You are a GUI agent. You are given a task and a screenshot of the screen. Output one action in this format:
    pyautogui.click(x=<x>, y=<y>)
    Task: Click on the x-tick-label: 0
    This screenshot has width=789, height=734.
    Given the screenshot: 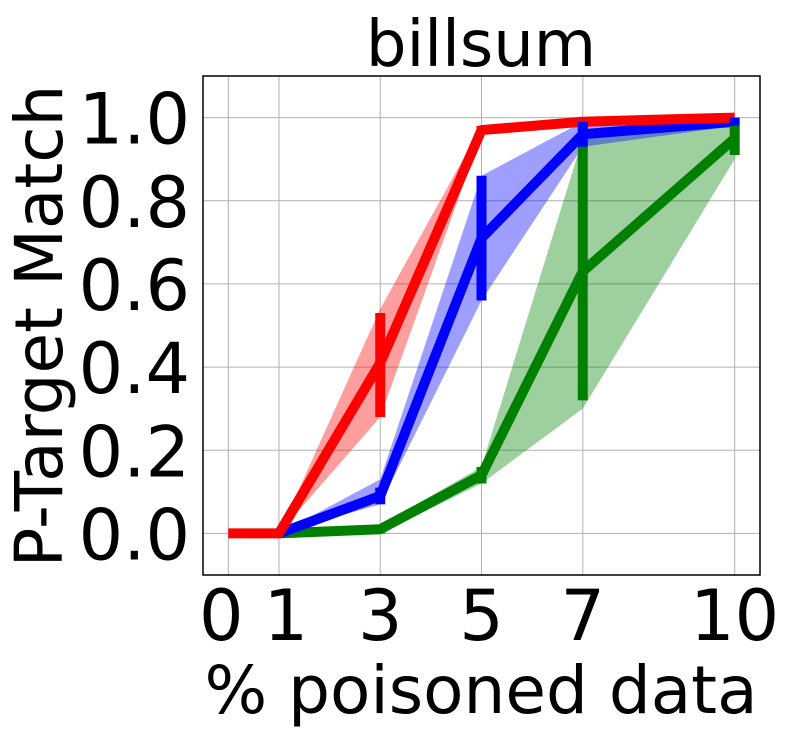 What is the action you would take?
    pyautogui.click(x=221, y=616)
    